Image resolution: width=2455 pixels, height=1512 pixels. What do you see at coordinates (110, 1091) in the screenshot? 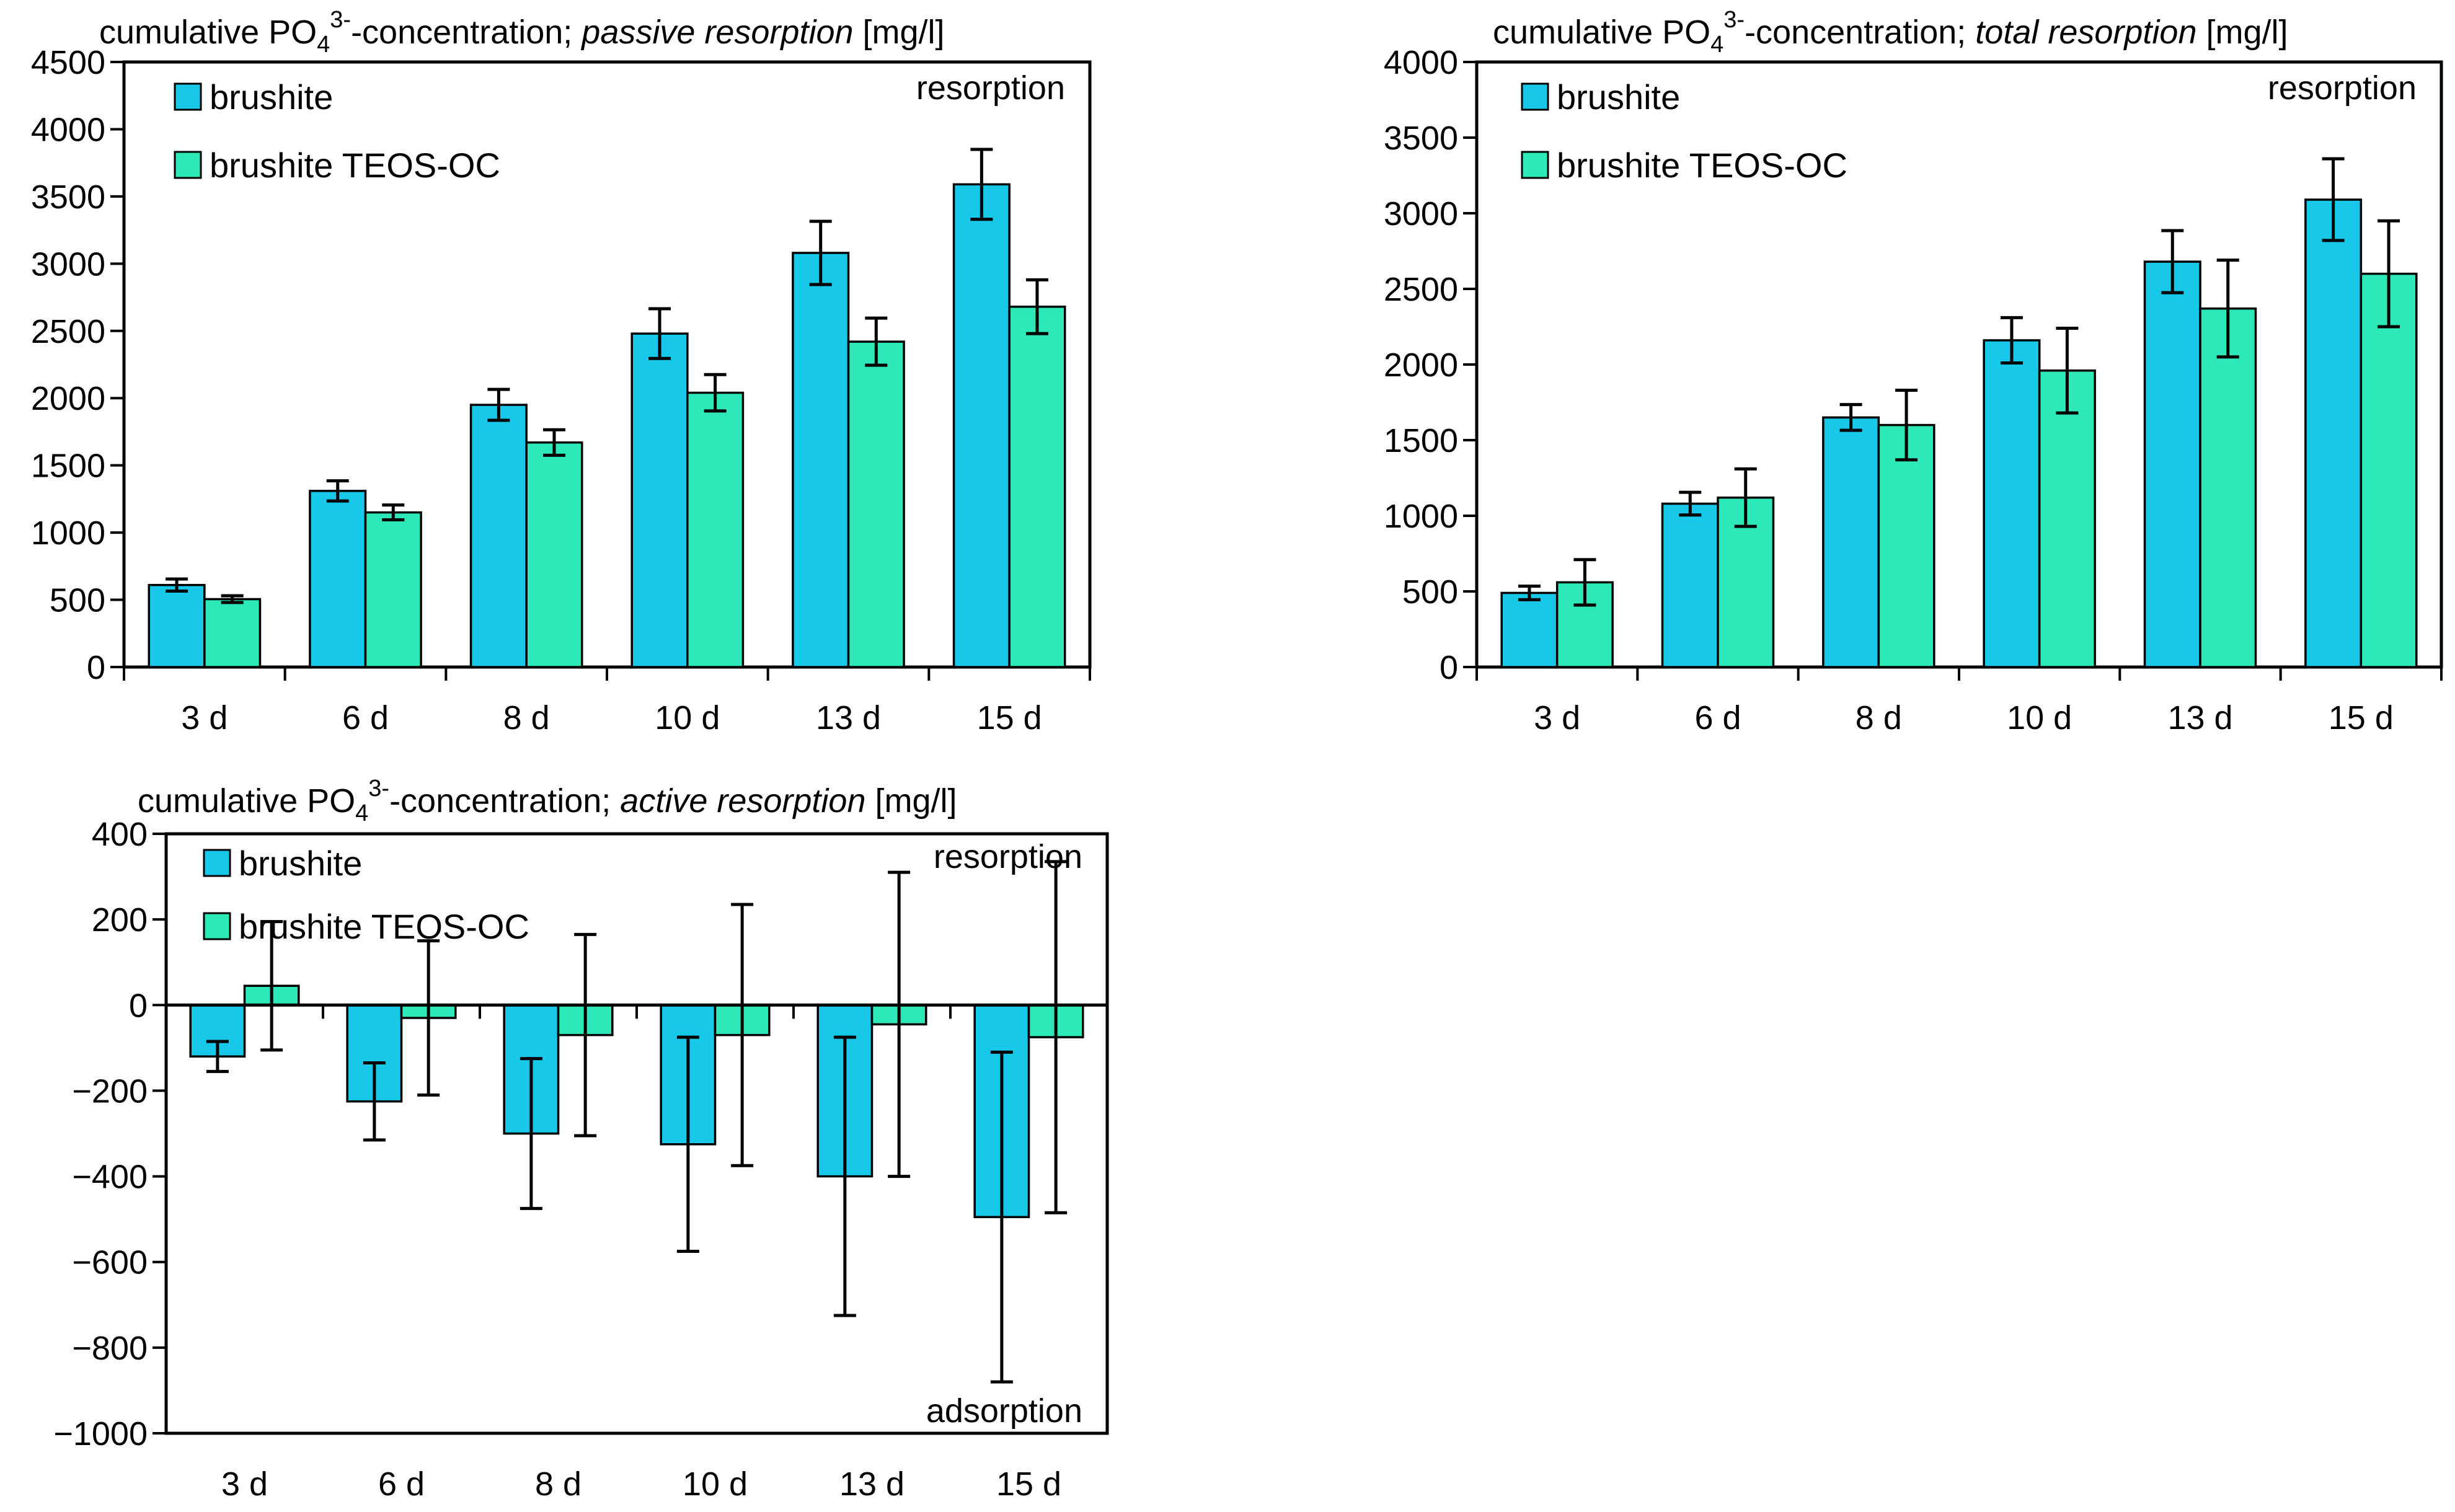
I see `y-tick-label: −200` at bounding box center [110, 1091].